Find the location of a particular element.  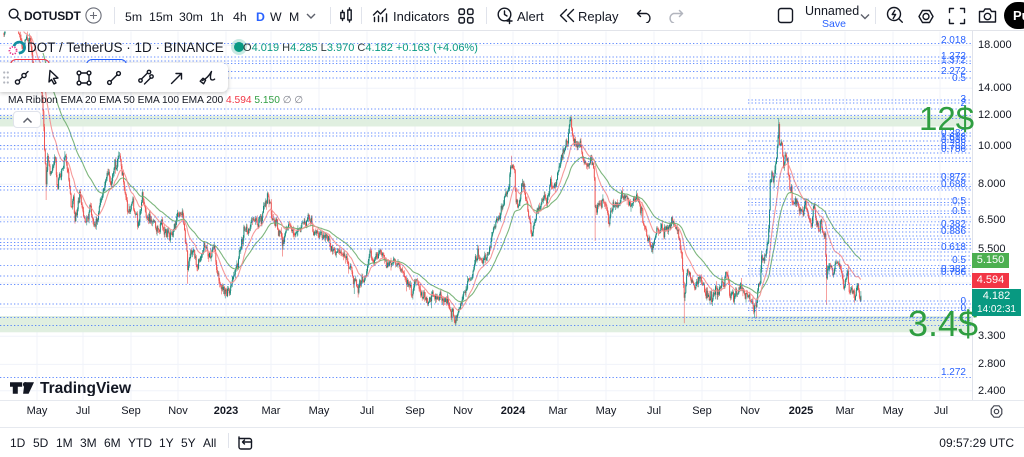

svg-text: TradingView is located at coordinates (86, 388).